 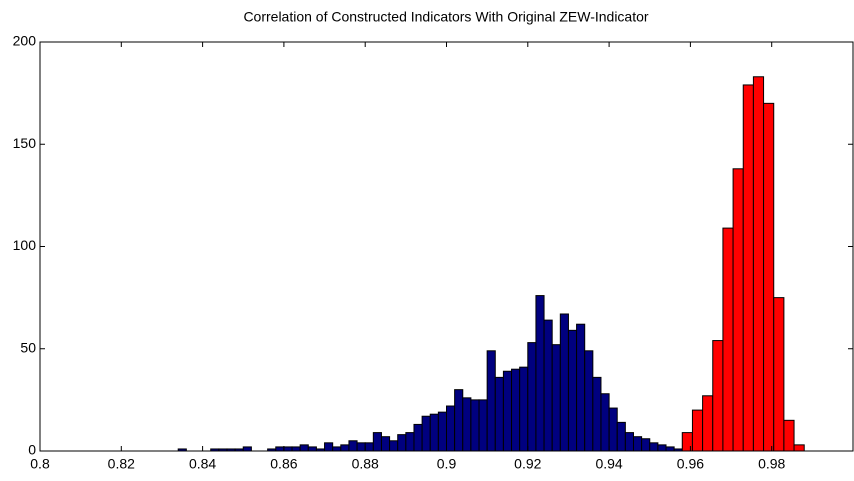 I want to click on y-tick-label: 50, so click(x=28, y=347).